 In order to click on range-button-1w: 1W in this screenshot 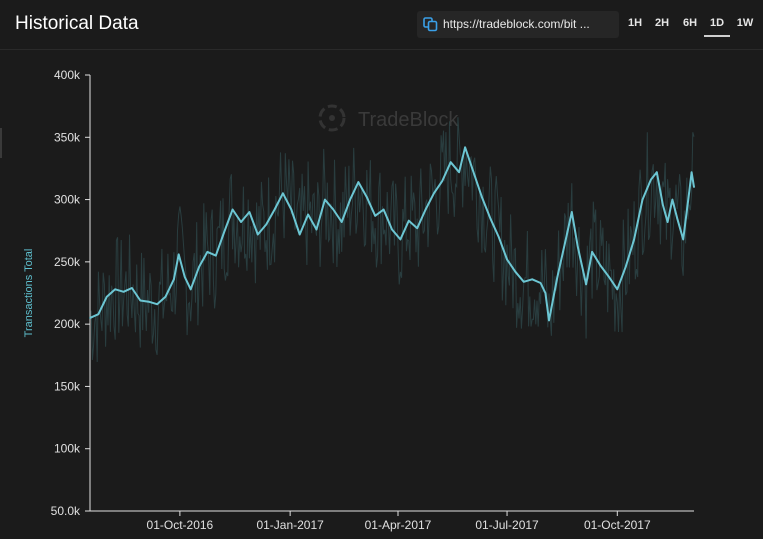, I will do `click(745, 23)`.